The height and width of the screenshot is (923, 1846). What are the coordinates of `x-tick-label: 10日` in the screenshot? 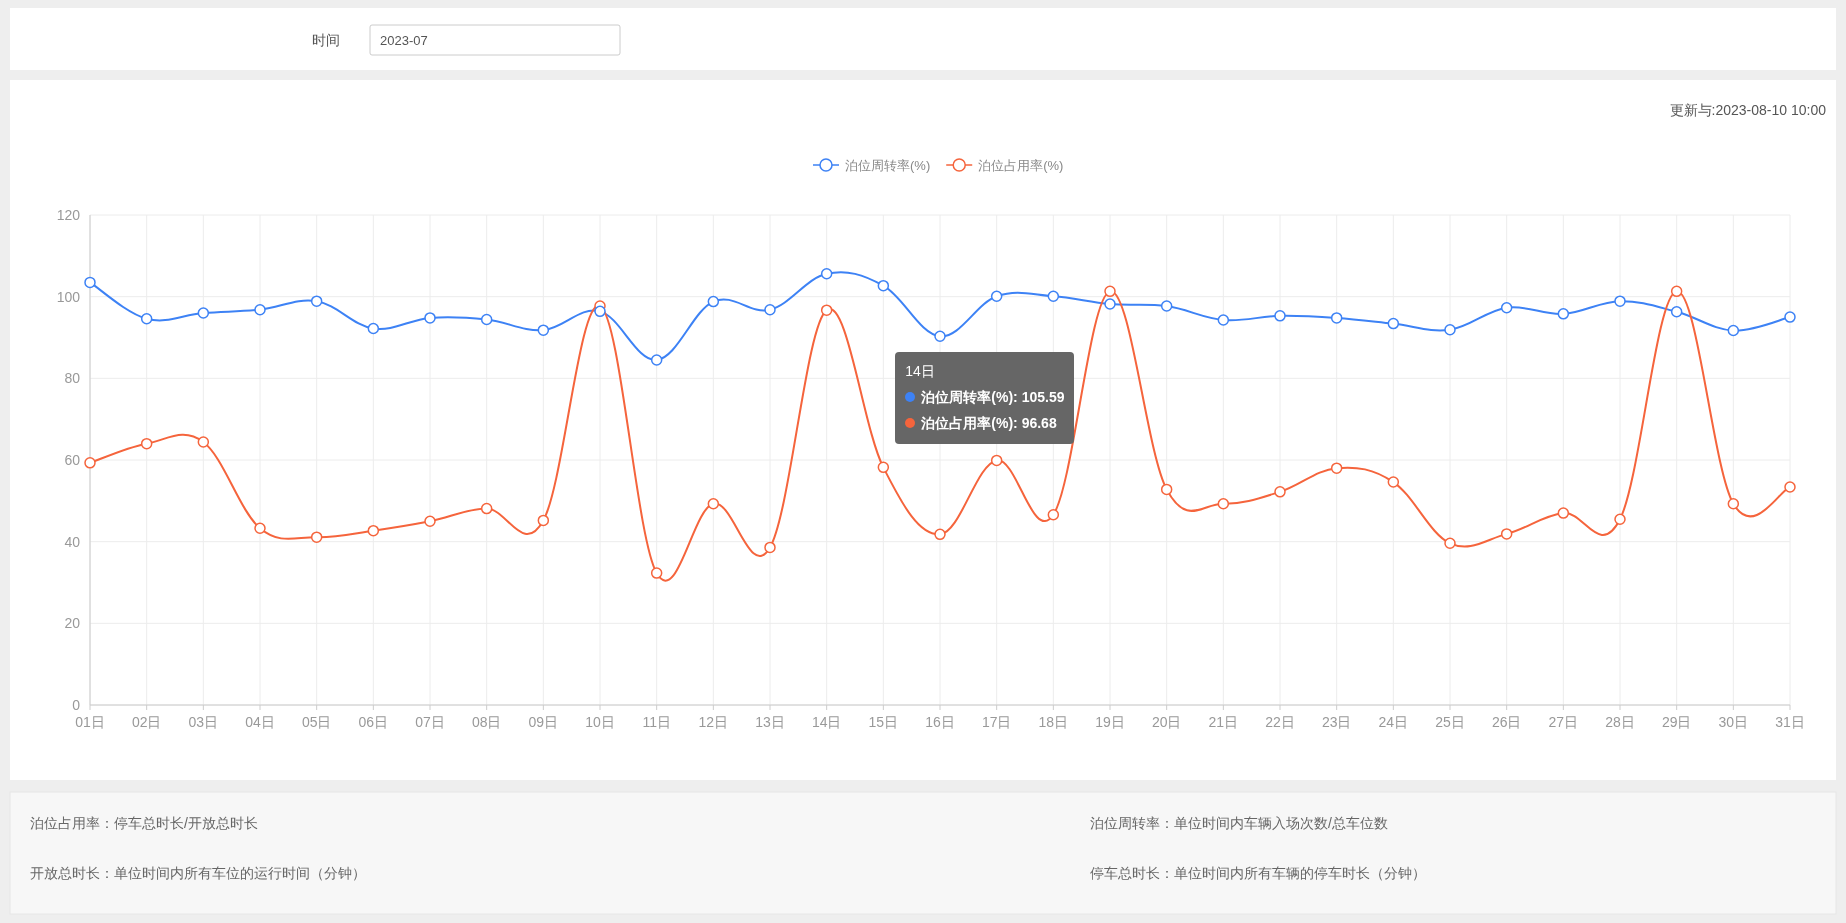 It's located at (600, 722).